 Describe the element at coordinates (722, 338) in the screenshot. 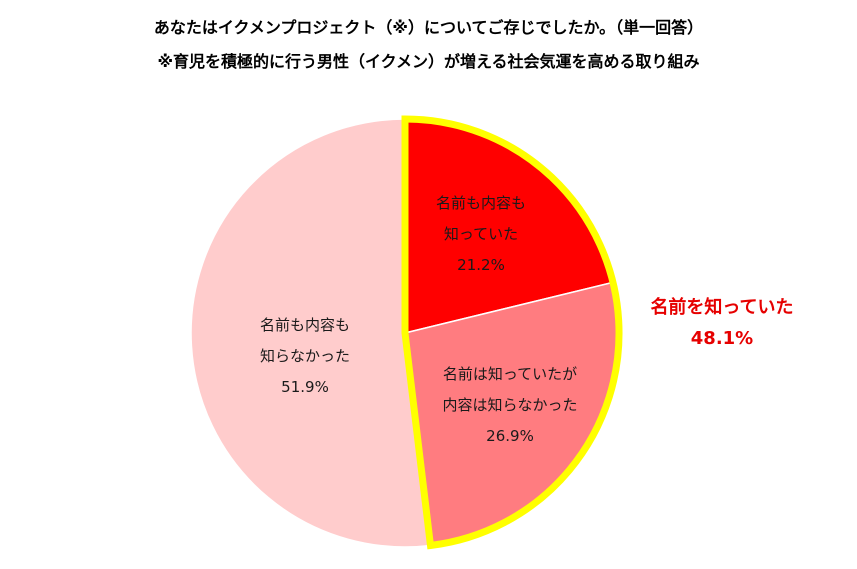

I see `callout-value: 48.1%` at that location.